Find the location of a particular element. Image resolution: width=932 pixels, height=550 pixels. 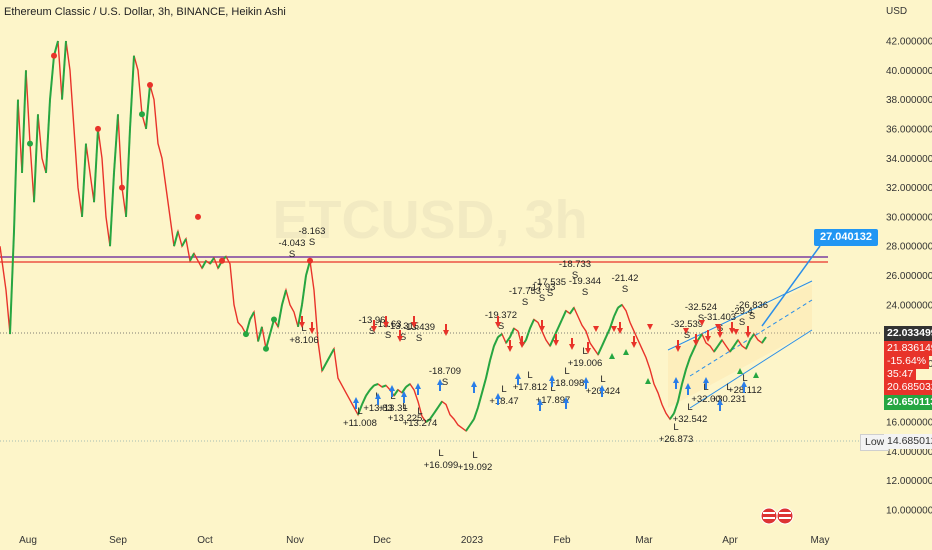

earnings-flags-icon is located at coordinates (777, 516).